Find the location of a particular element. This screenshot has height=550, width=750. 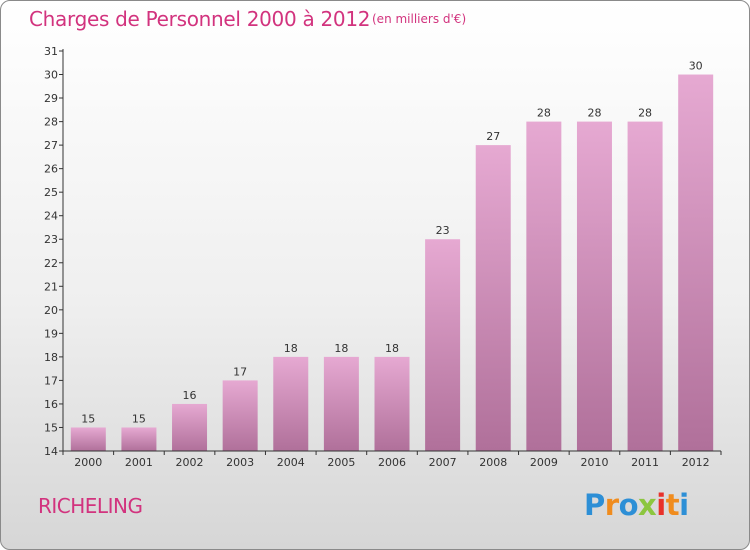

y-tick-label: 16 is located at coordinates (51, 404).